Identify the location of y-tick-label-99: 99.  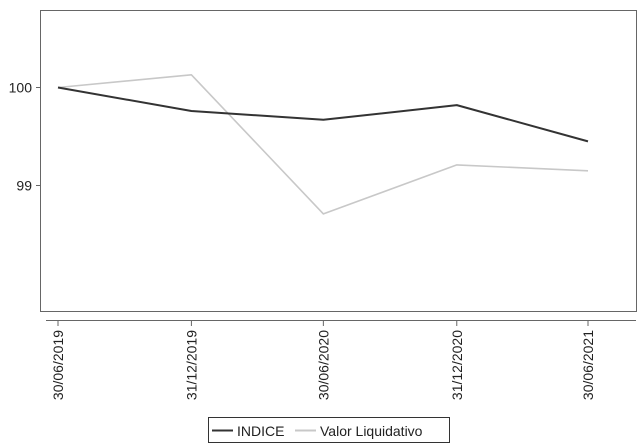
(24, 186).